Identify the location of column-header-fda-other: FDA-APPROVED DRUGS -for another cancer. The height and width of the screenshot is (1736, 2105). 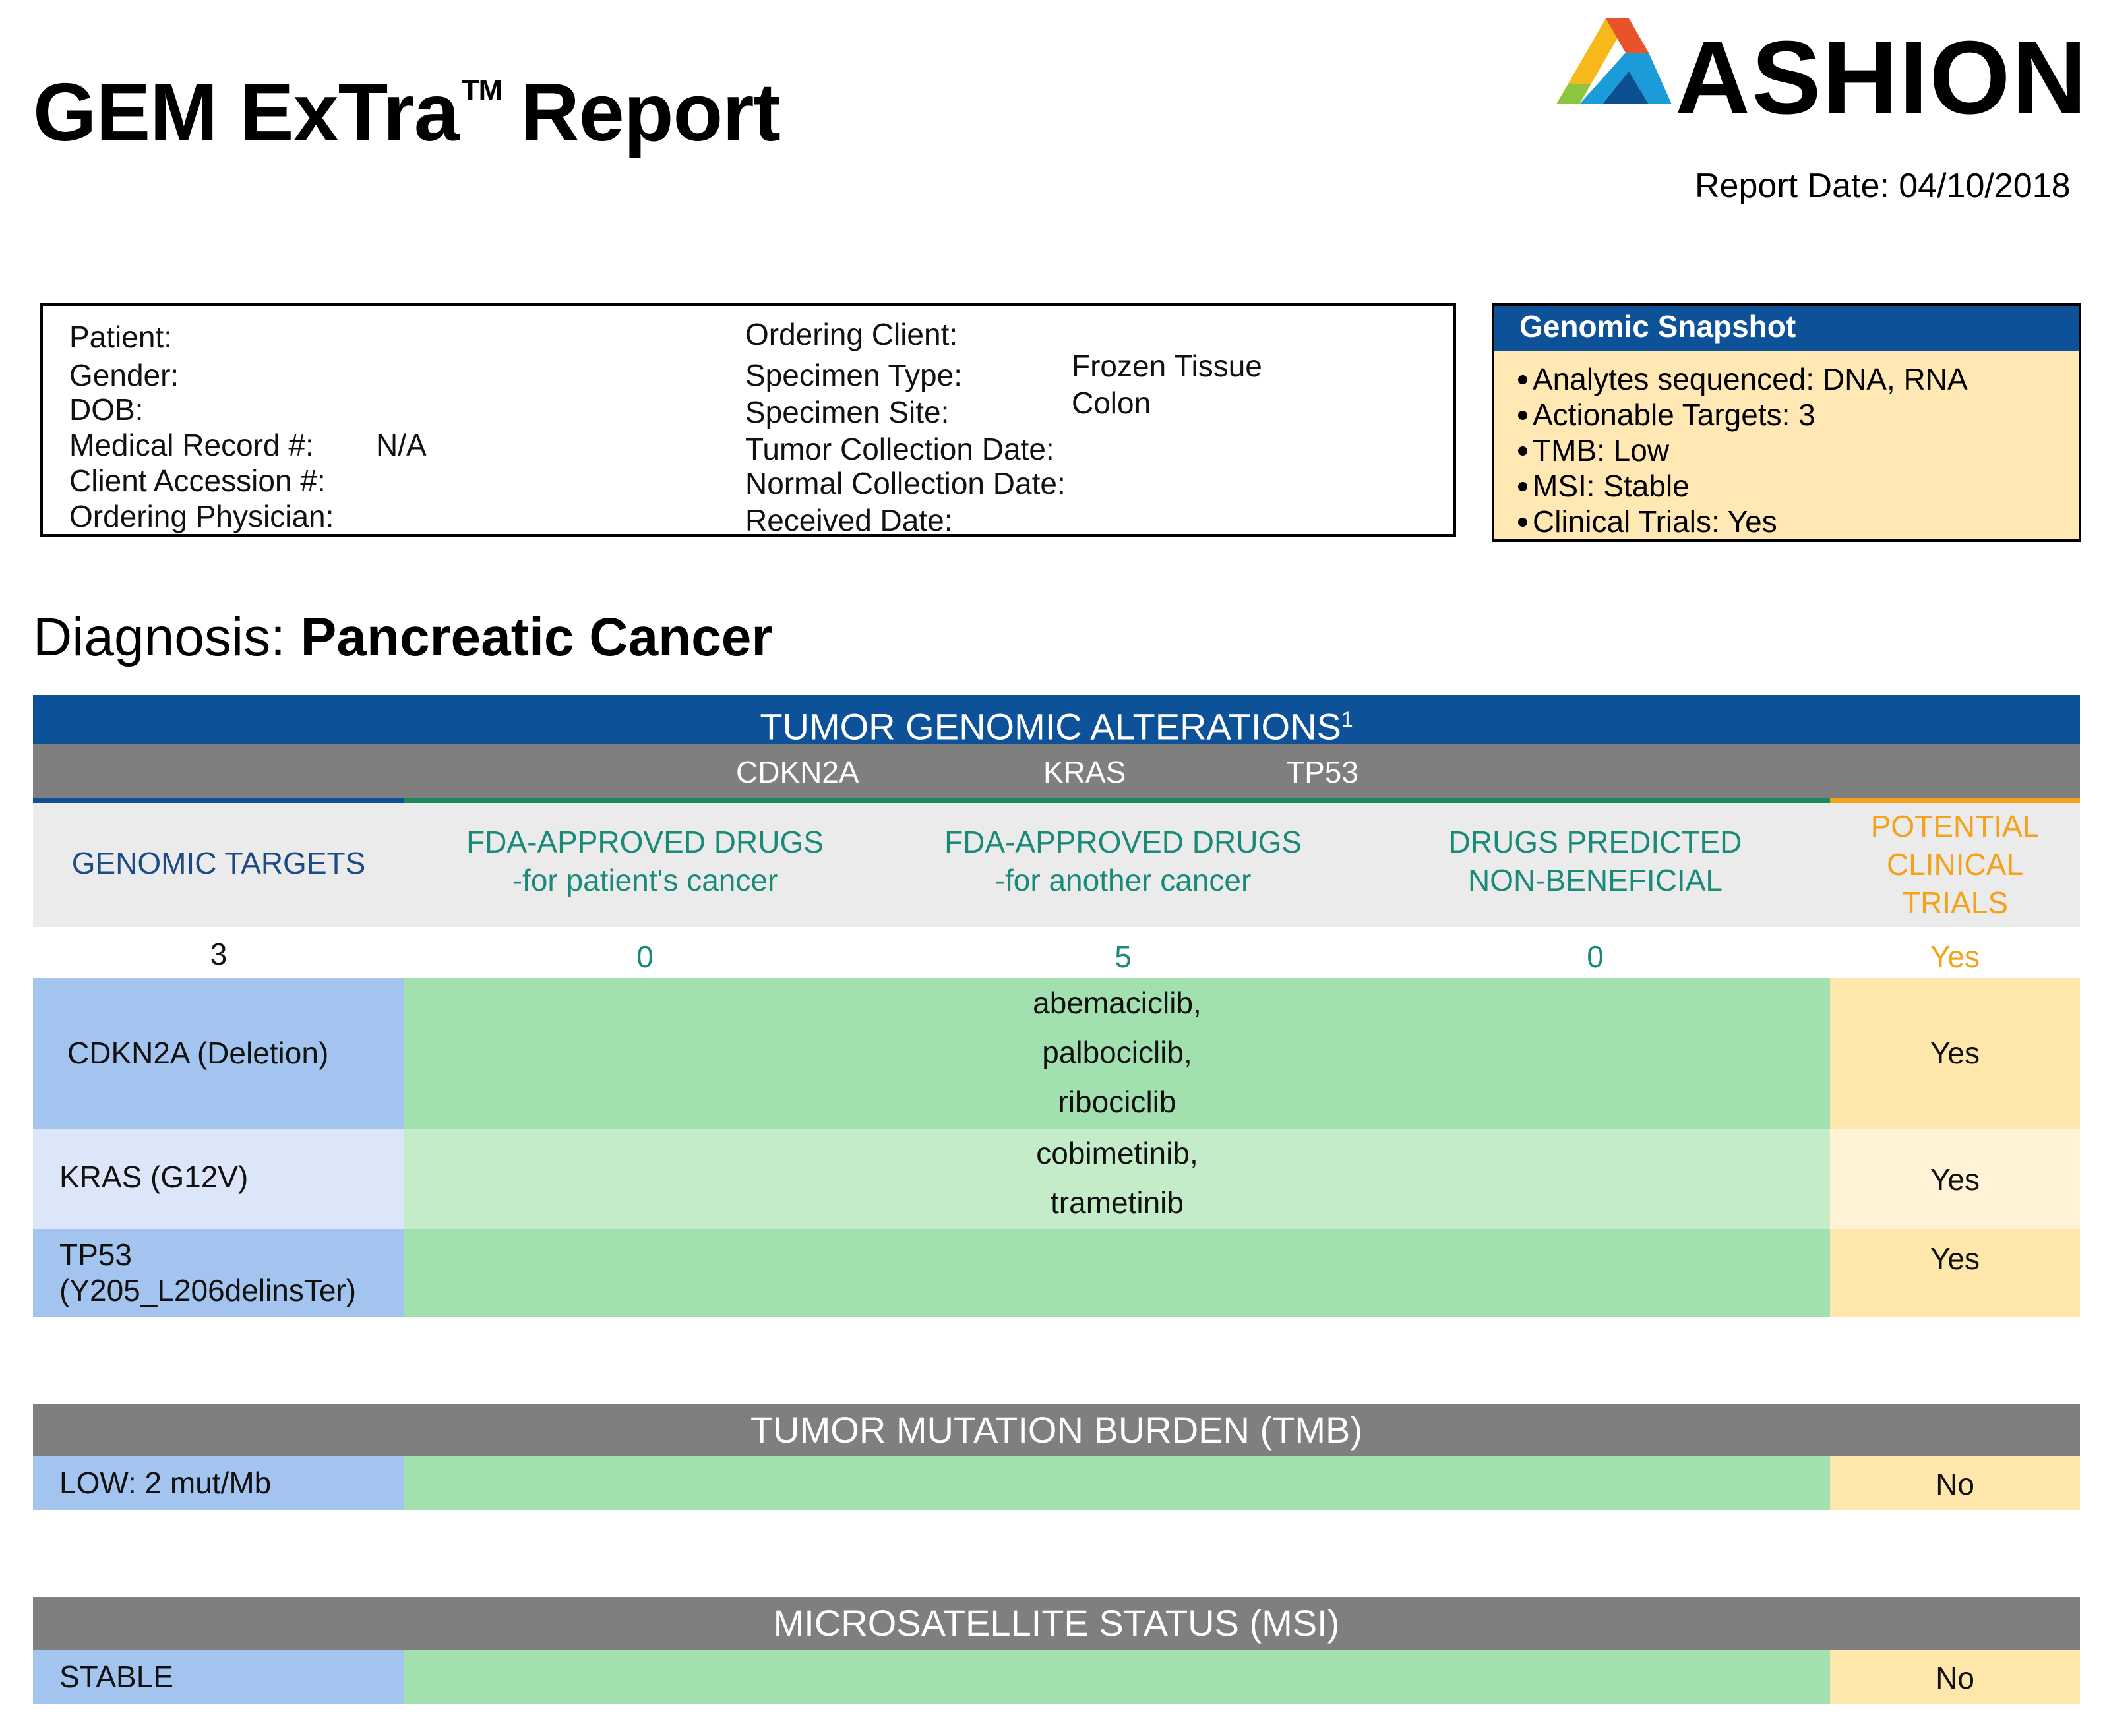
(1123, 861).